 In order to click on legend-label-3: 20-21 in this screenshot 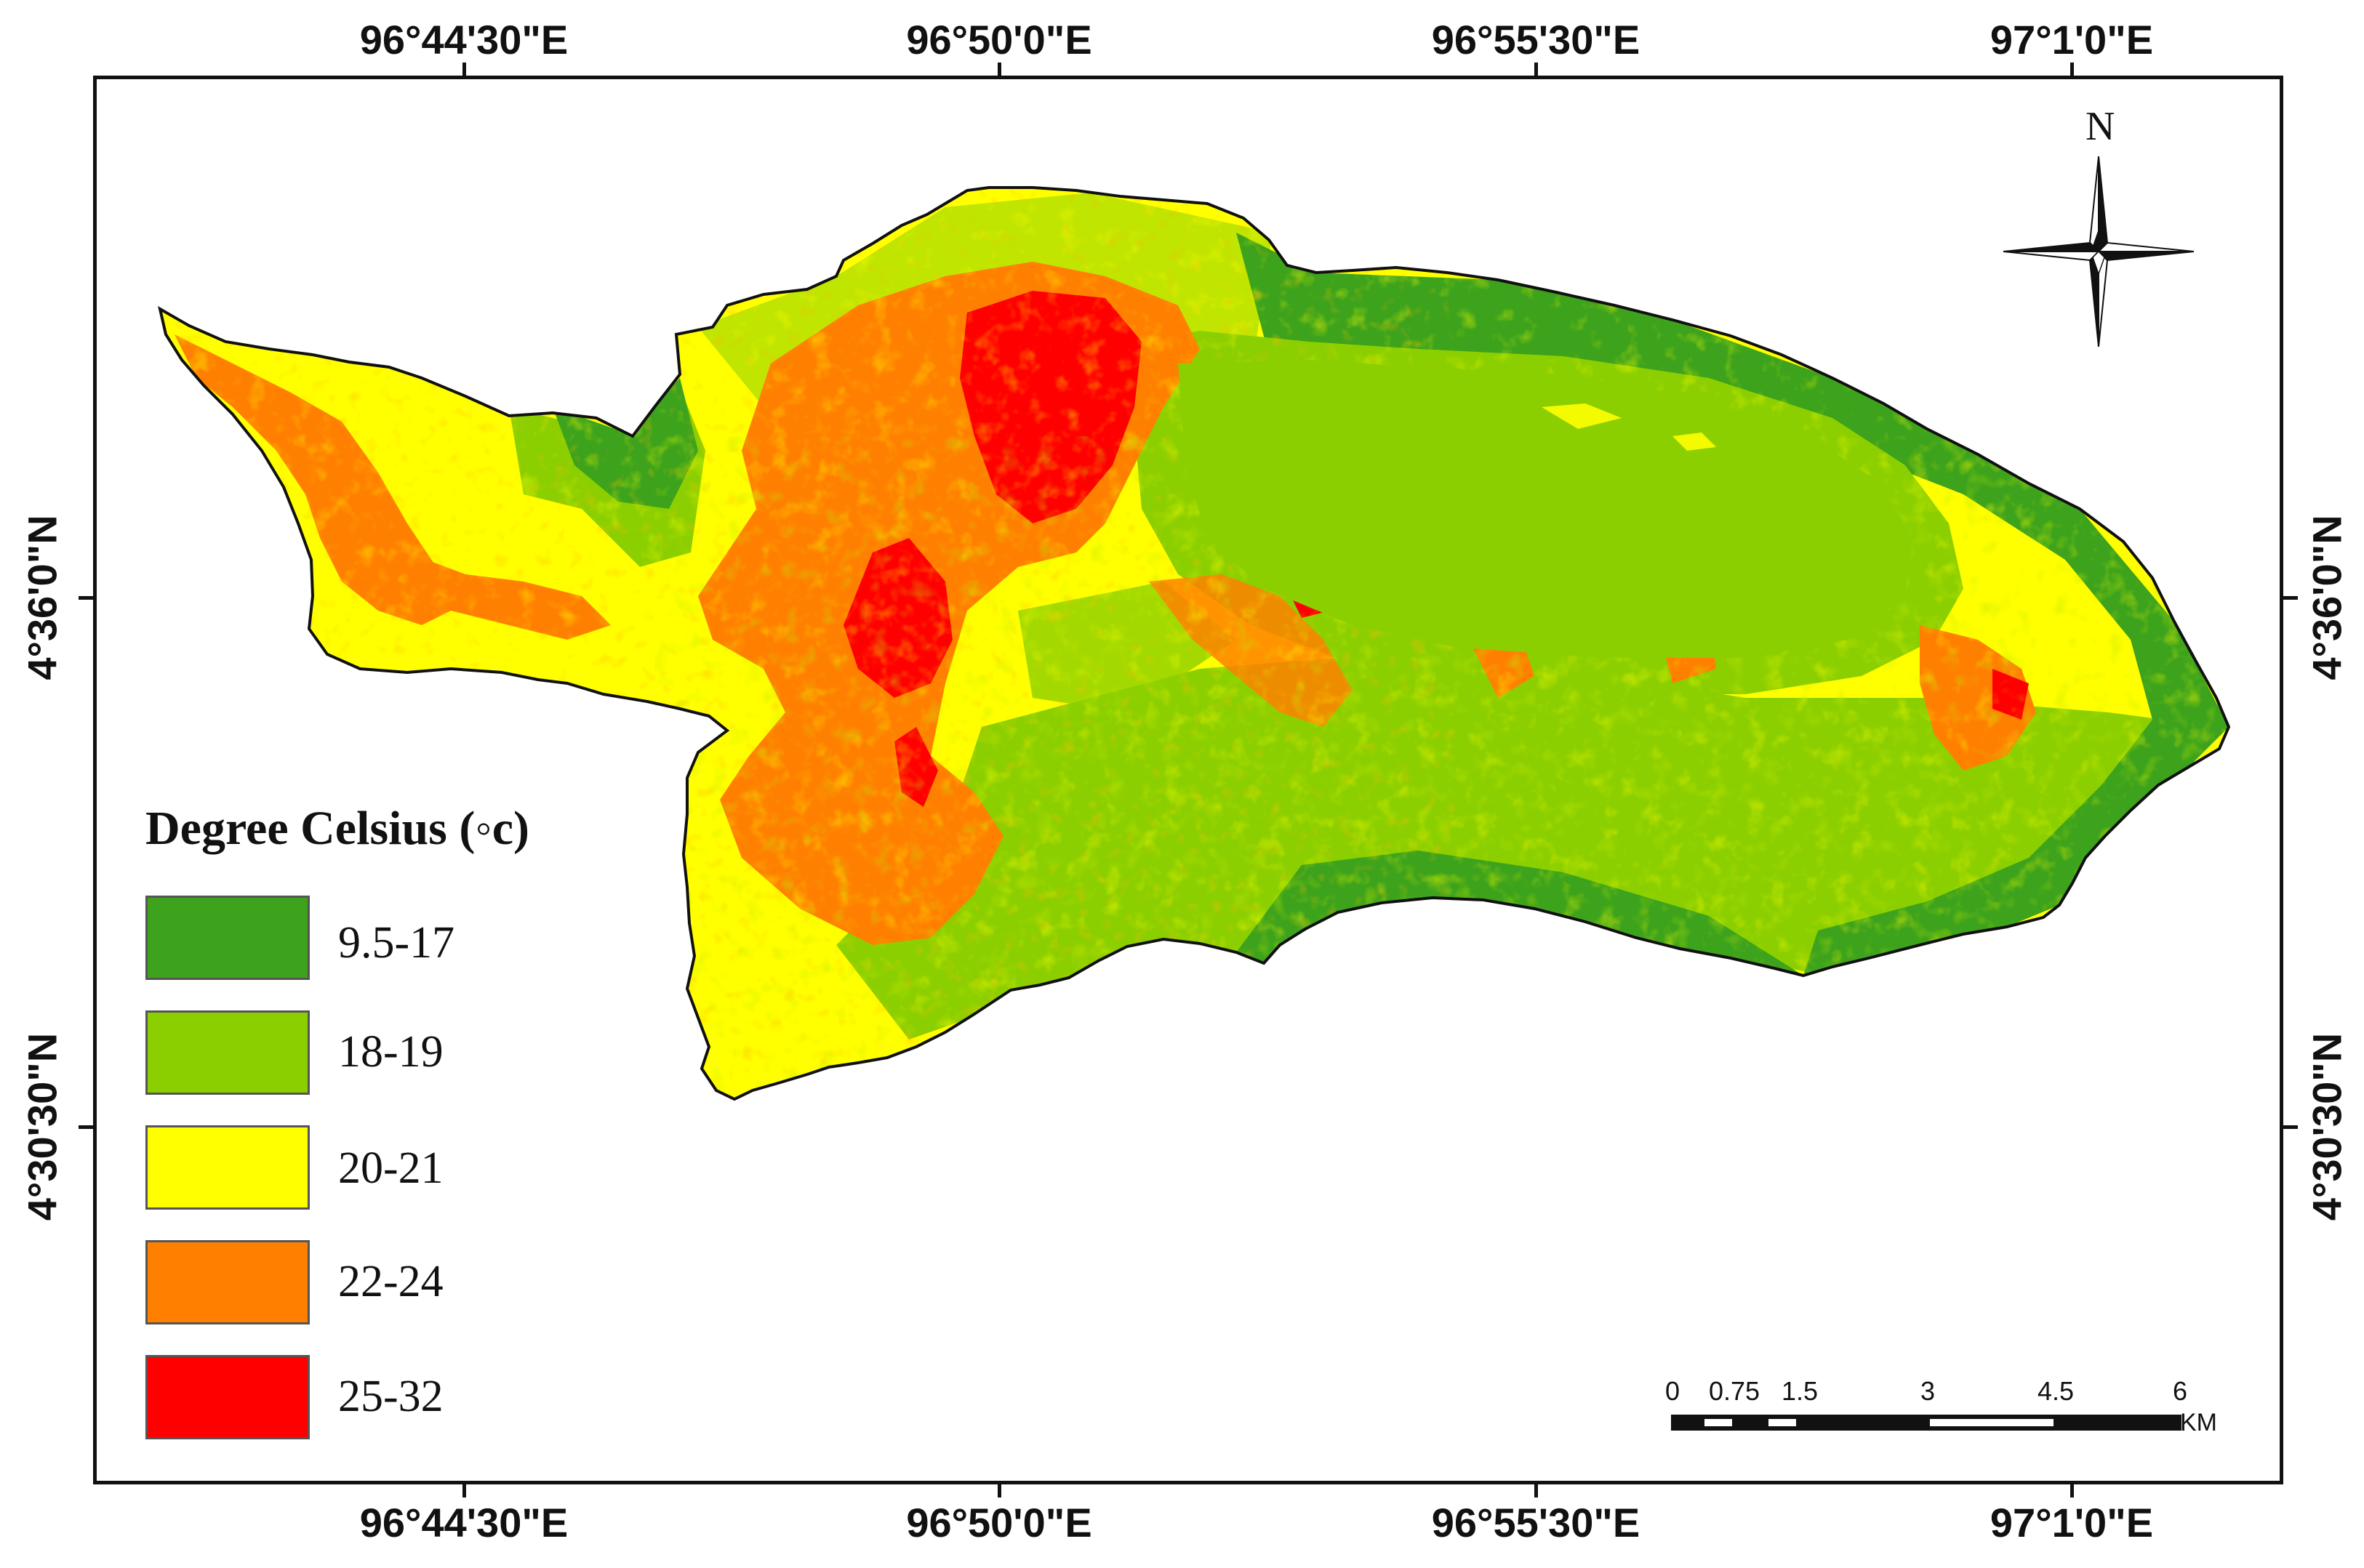, I will do `click(391, 1168)`.